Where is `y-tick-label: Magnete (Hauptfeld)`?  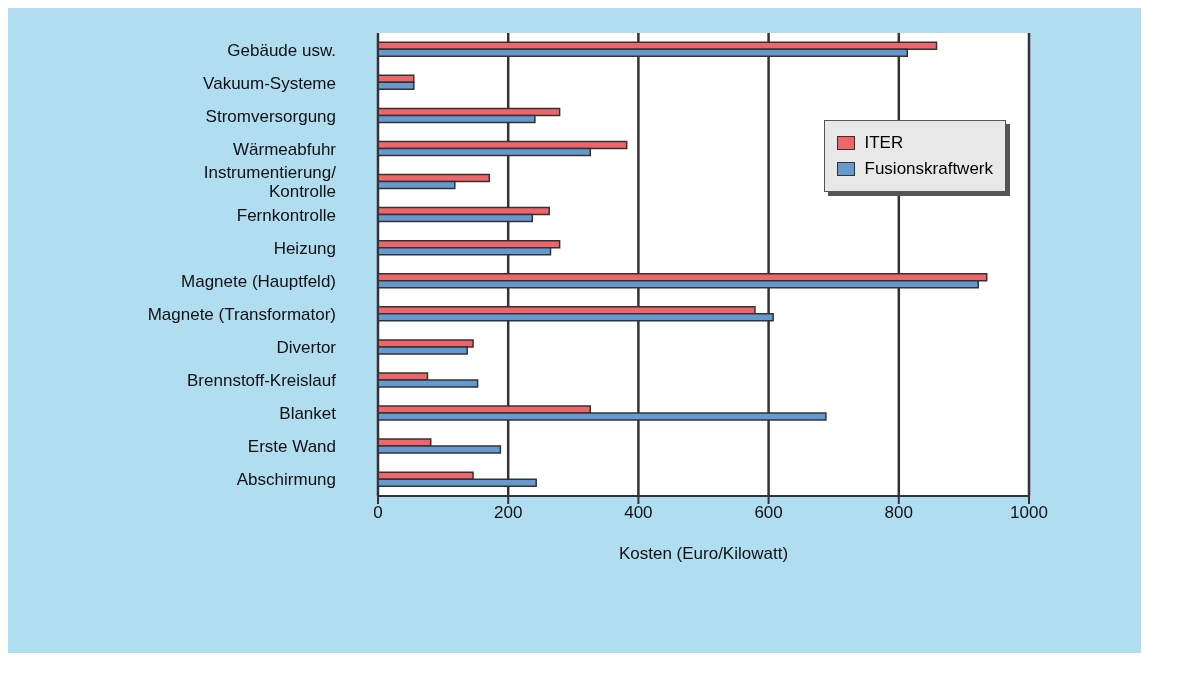 y-tick-label: Magnete (Hauptfeld) is located at coordinates (258, 281).